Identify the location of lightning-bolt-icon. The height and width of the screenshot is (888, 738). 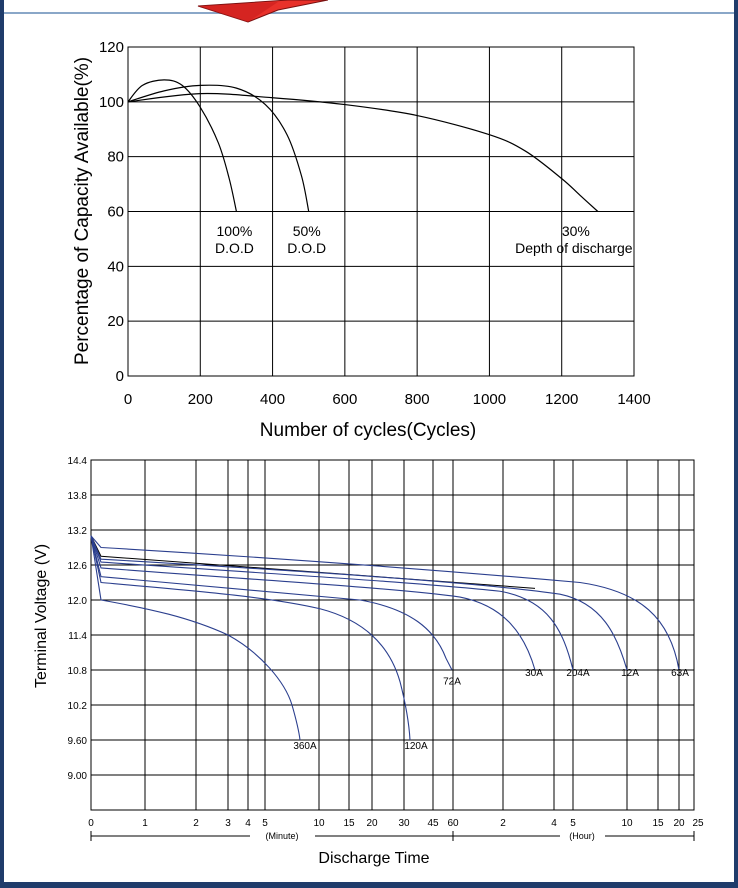
(262, 11).